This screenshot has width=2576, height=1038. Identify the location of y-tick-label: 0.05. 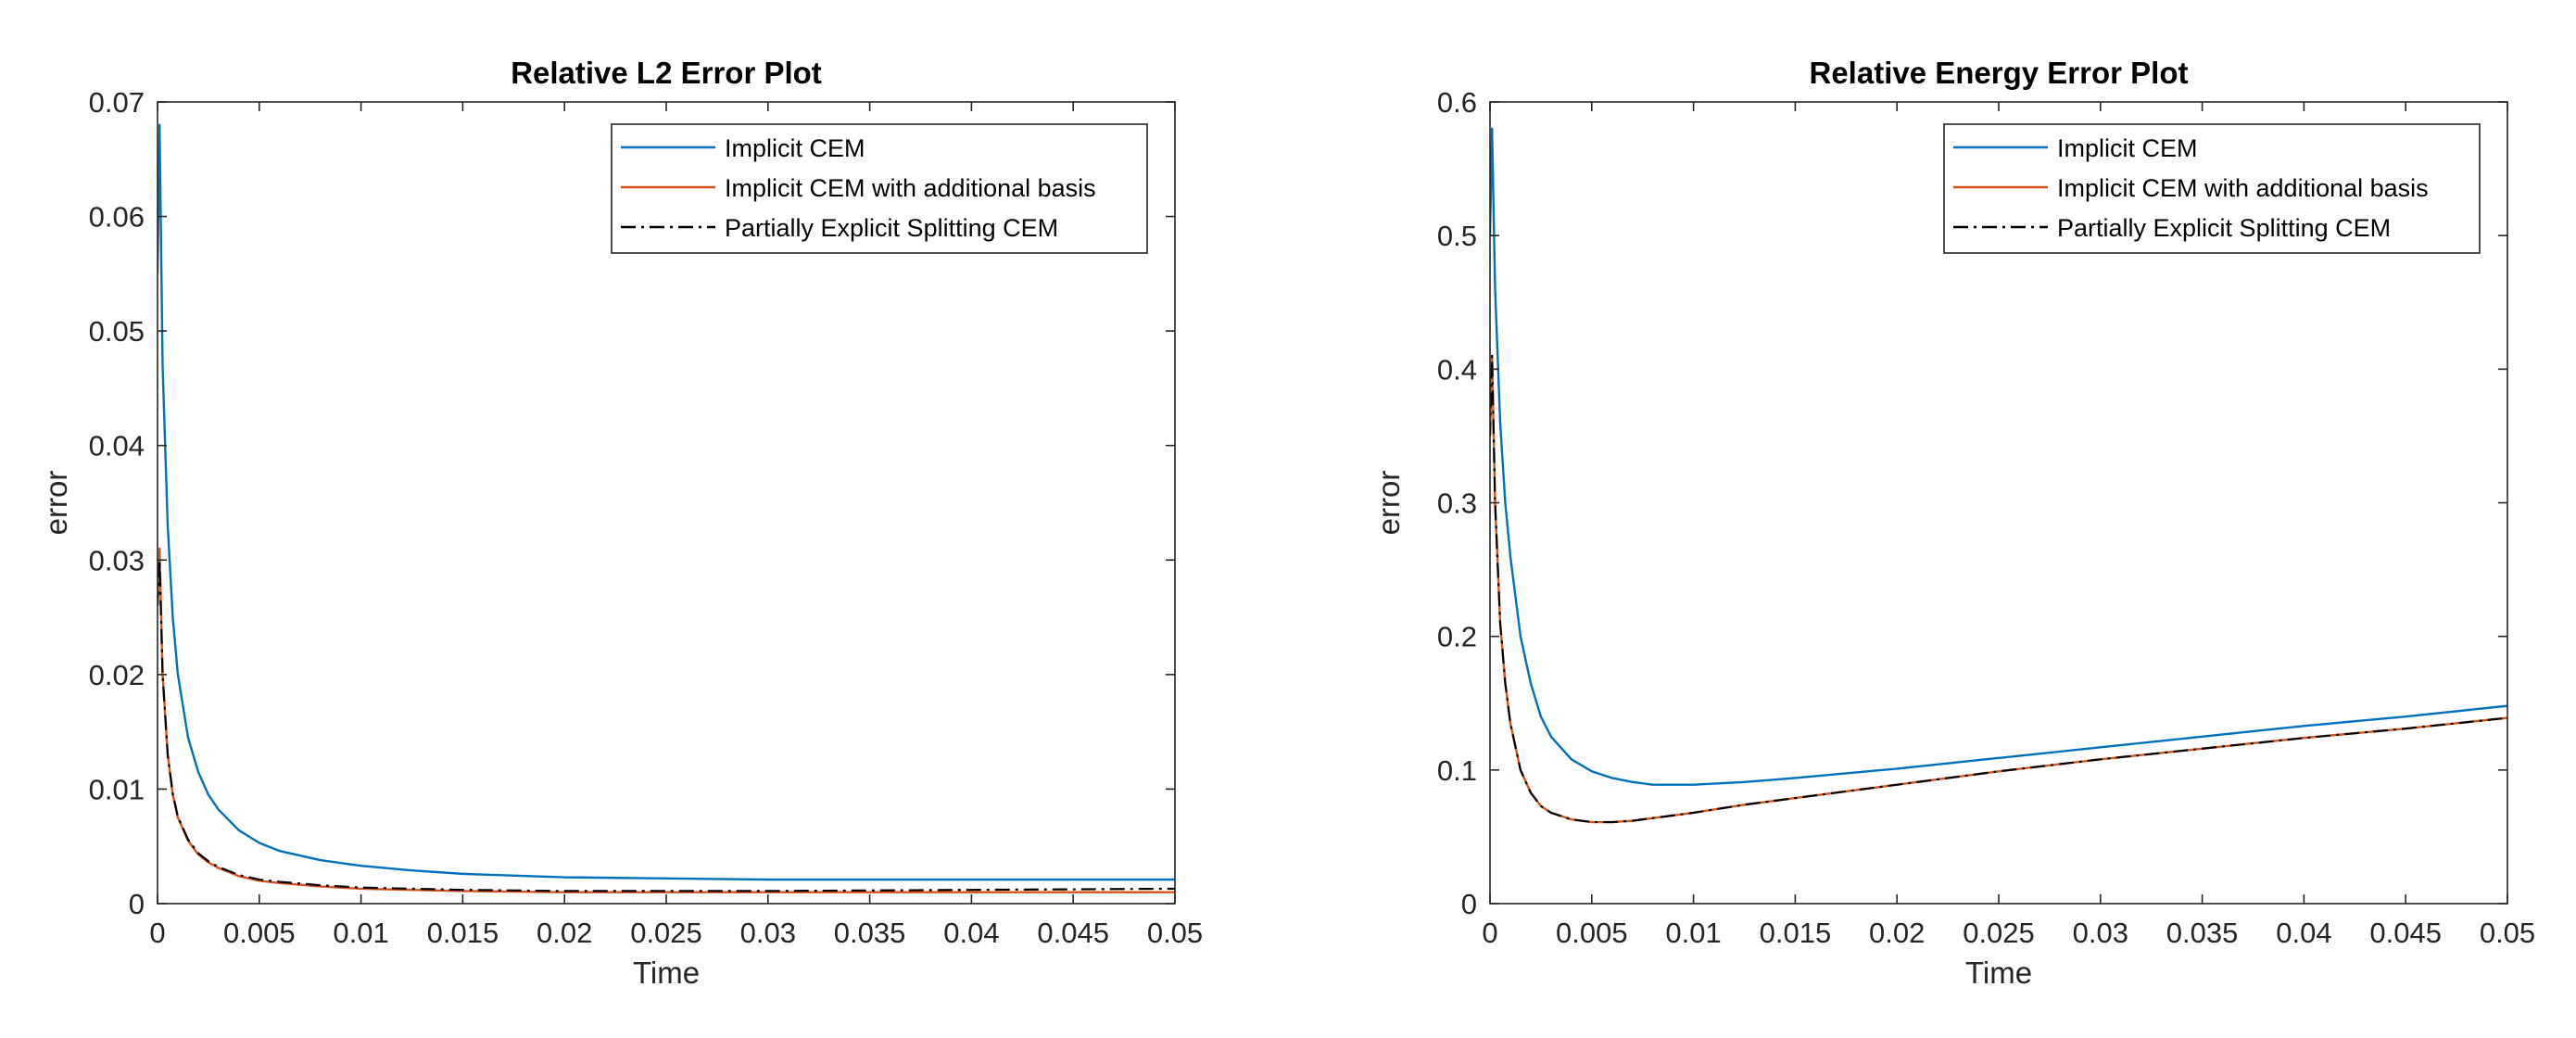
(117, 331).